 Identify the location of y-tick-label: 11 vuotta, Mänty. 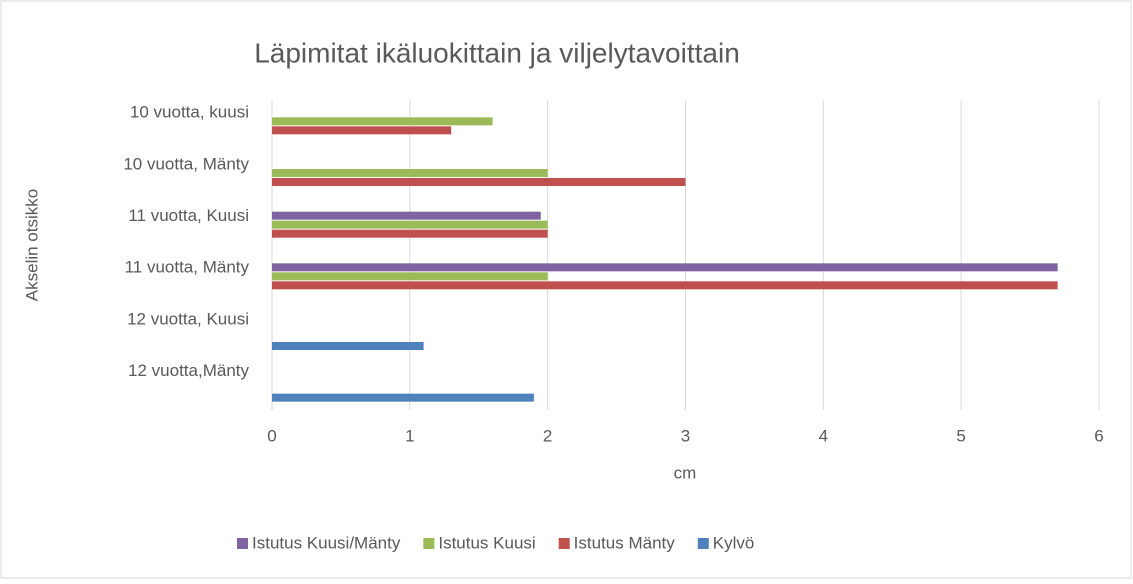
(187, 267).